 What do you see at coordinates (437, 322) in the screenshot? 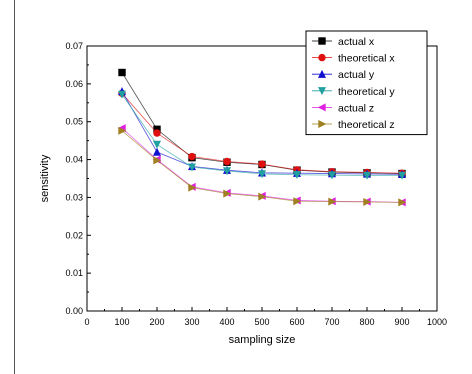
I see `x-tick-label: 1000` at bounding box center [437, 322].